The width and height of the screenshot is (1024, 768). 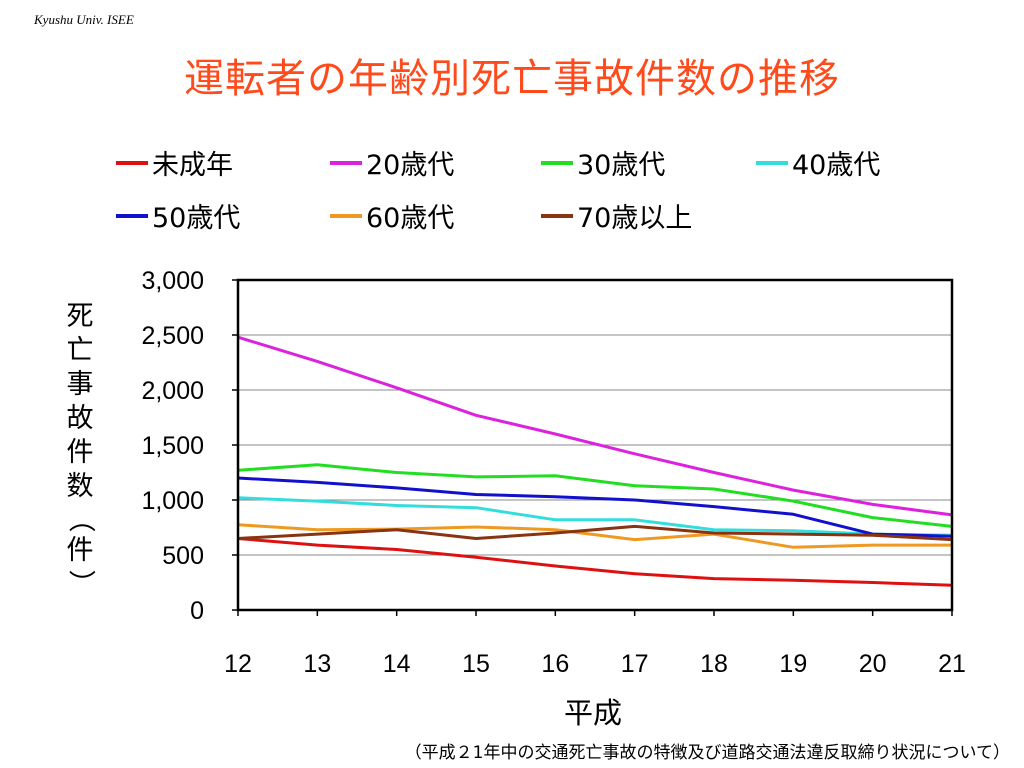 What do you see at coordinates (183, 556) in the screenshot?
I see `y-tick-label: 500` at bounding box center [183, 556].